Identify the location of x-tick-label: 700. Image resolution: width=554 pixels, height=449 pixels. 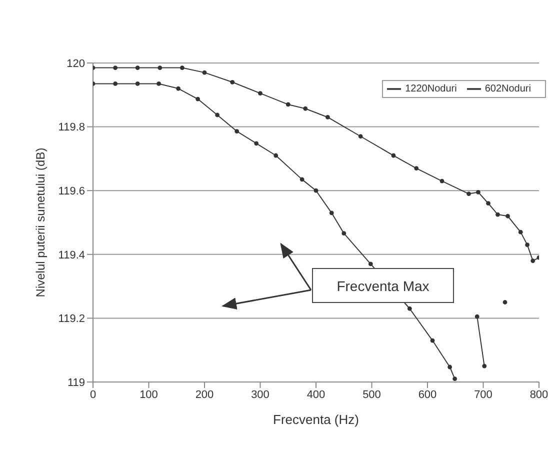
(483, 394).